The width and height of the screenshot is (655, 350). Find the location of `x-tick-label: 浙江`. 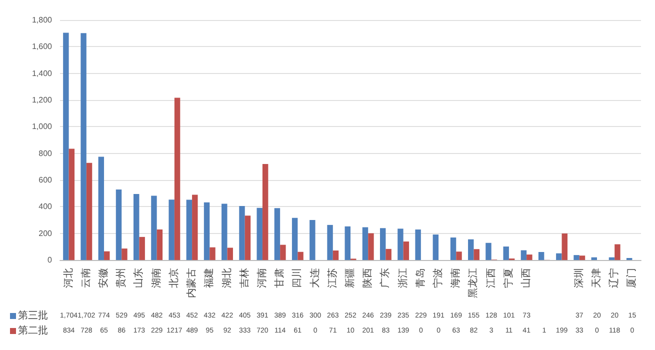

x-tick-label: 浙江 is located at coordinates (402, 278).